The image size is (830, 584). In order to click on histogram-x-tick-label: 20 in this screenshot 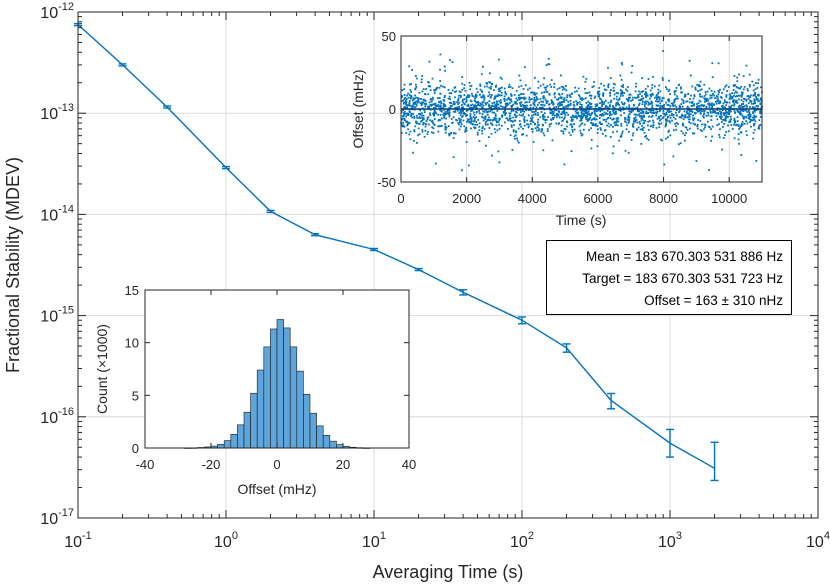, I will do `click(343, 464)`.